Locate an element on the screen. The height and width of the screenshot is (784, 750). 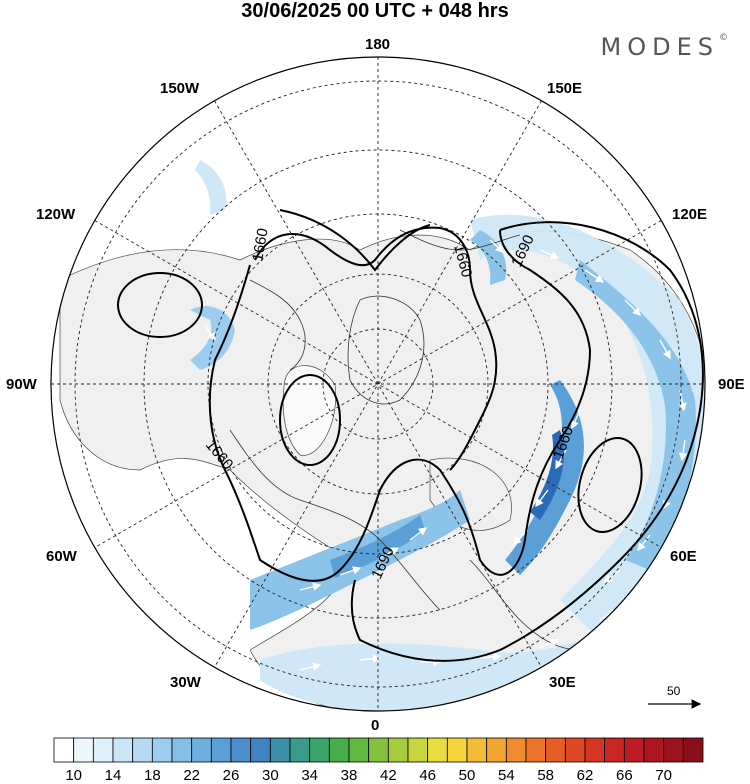
lon-label-120e: 120E is located at coordinates (690, 214).